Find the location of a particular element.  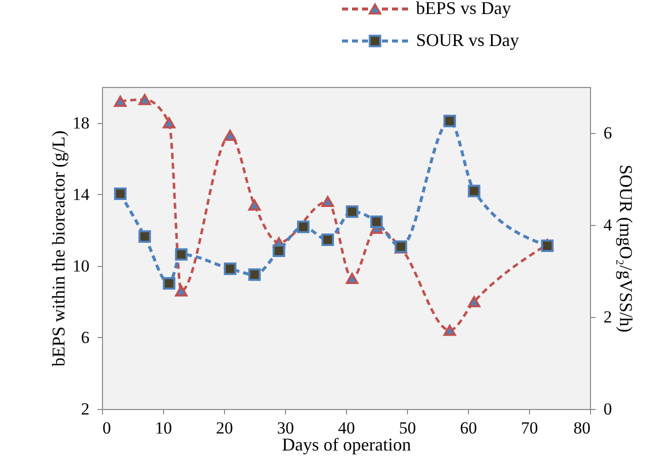

x-tick-label: 20 is located at coordinates (224, 428).